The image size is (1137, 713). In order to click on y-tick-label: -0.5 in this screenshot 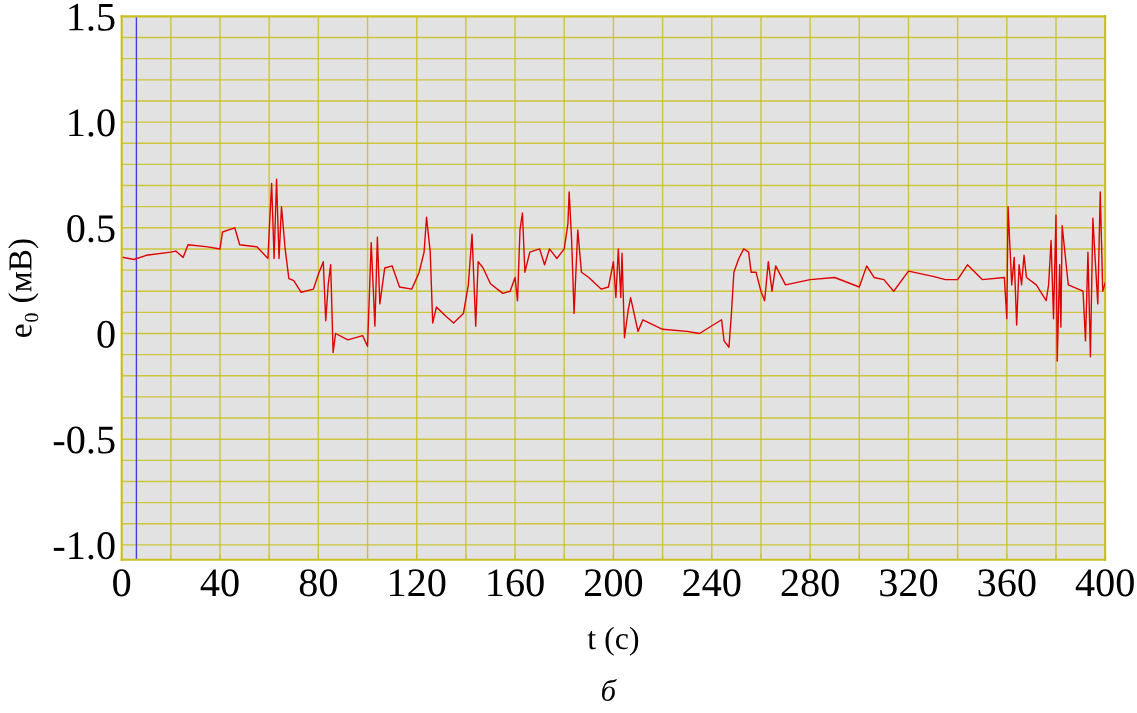, I will do `click(84, 440)`.